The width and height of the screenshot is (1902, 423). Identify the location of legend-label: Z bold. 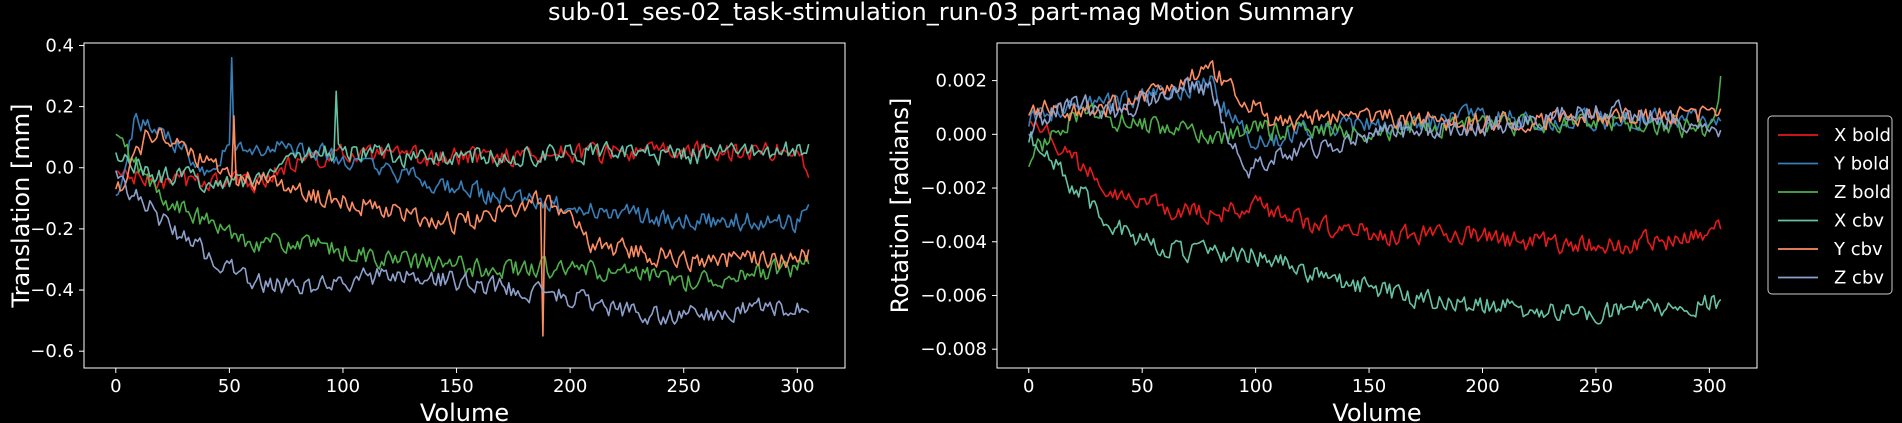
(1862, 192).